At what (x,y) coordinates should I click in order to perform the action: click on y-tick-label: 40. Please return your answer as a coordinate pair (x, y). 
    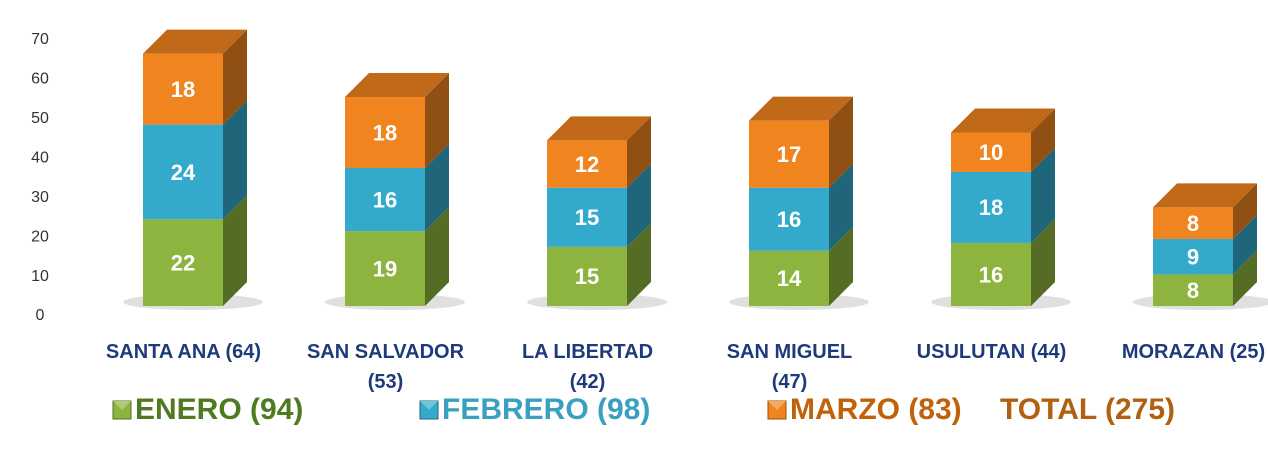
    Looking at the image, I should click on (40, 158).